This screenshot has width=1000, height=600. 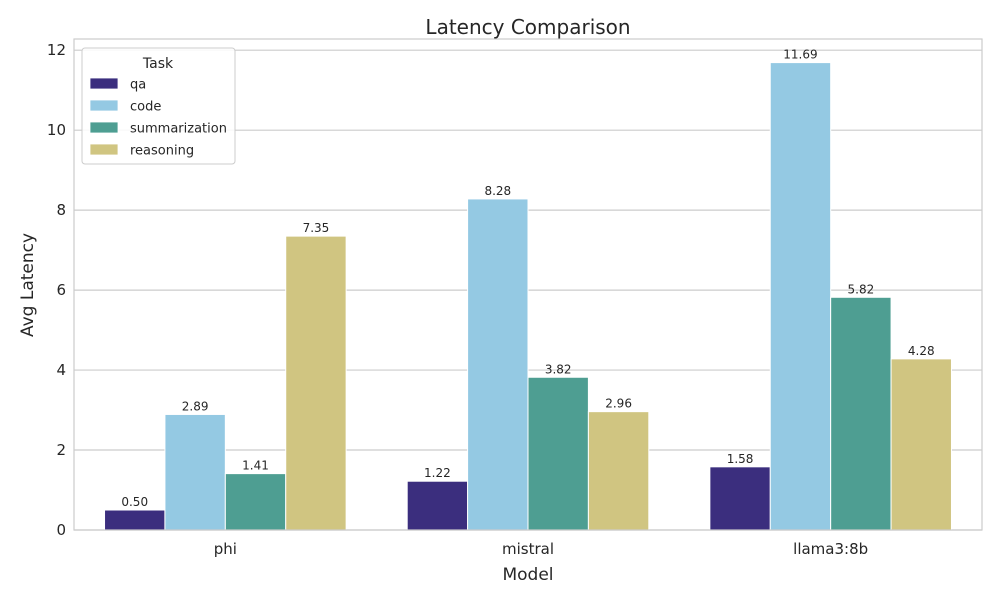 What do you see at coordinates (61, 530) in the screenshot?
I see `y-tick-label: 0` at bounding box center [61, 530].